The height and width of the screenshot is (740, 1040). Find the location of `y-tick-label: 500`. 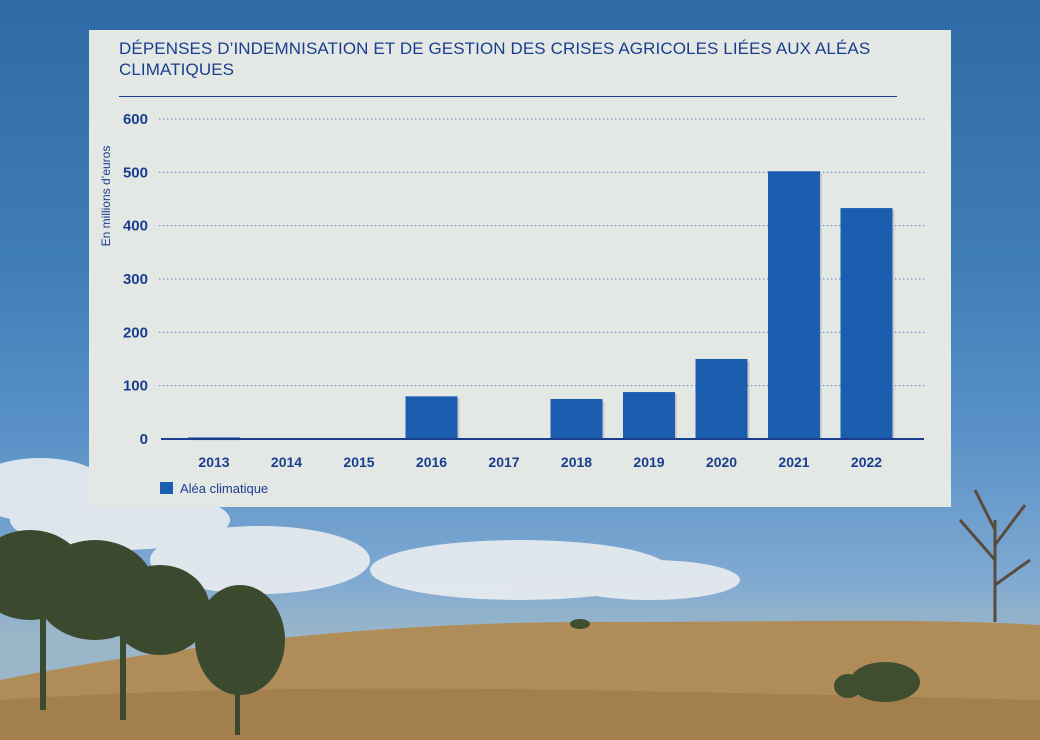

y-tick-label: 500 is located at coordinates (135, 172).